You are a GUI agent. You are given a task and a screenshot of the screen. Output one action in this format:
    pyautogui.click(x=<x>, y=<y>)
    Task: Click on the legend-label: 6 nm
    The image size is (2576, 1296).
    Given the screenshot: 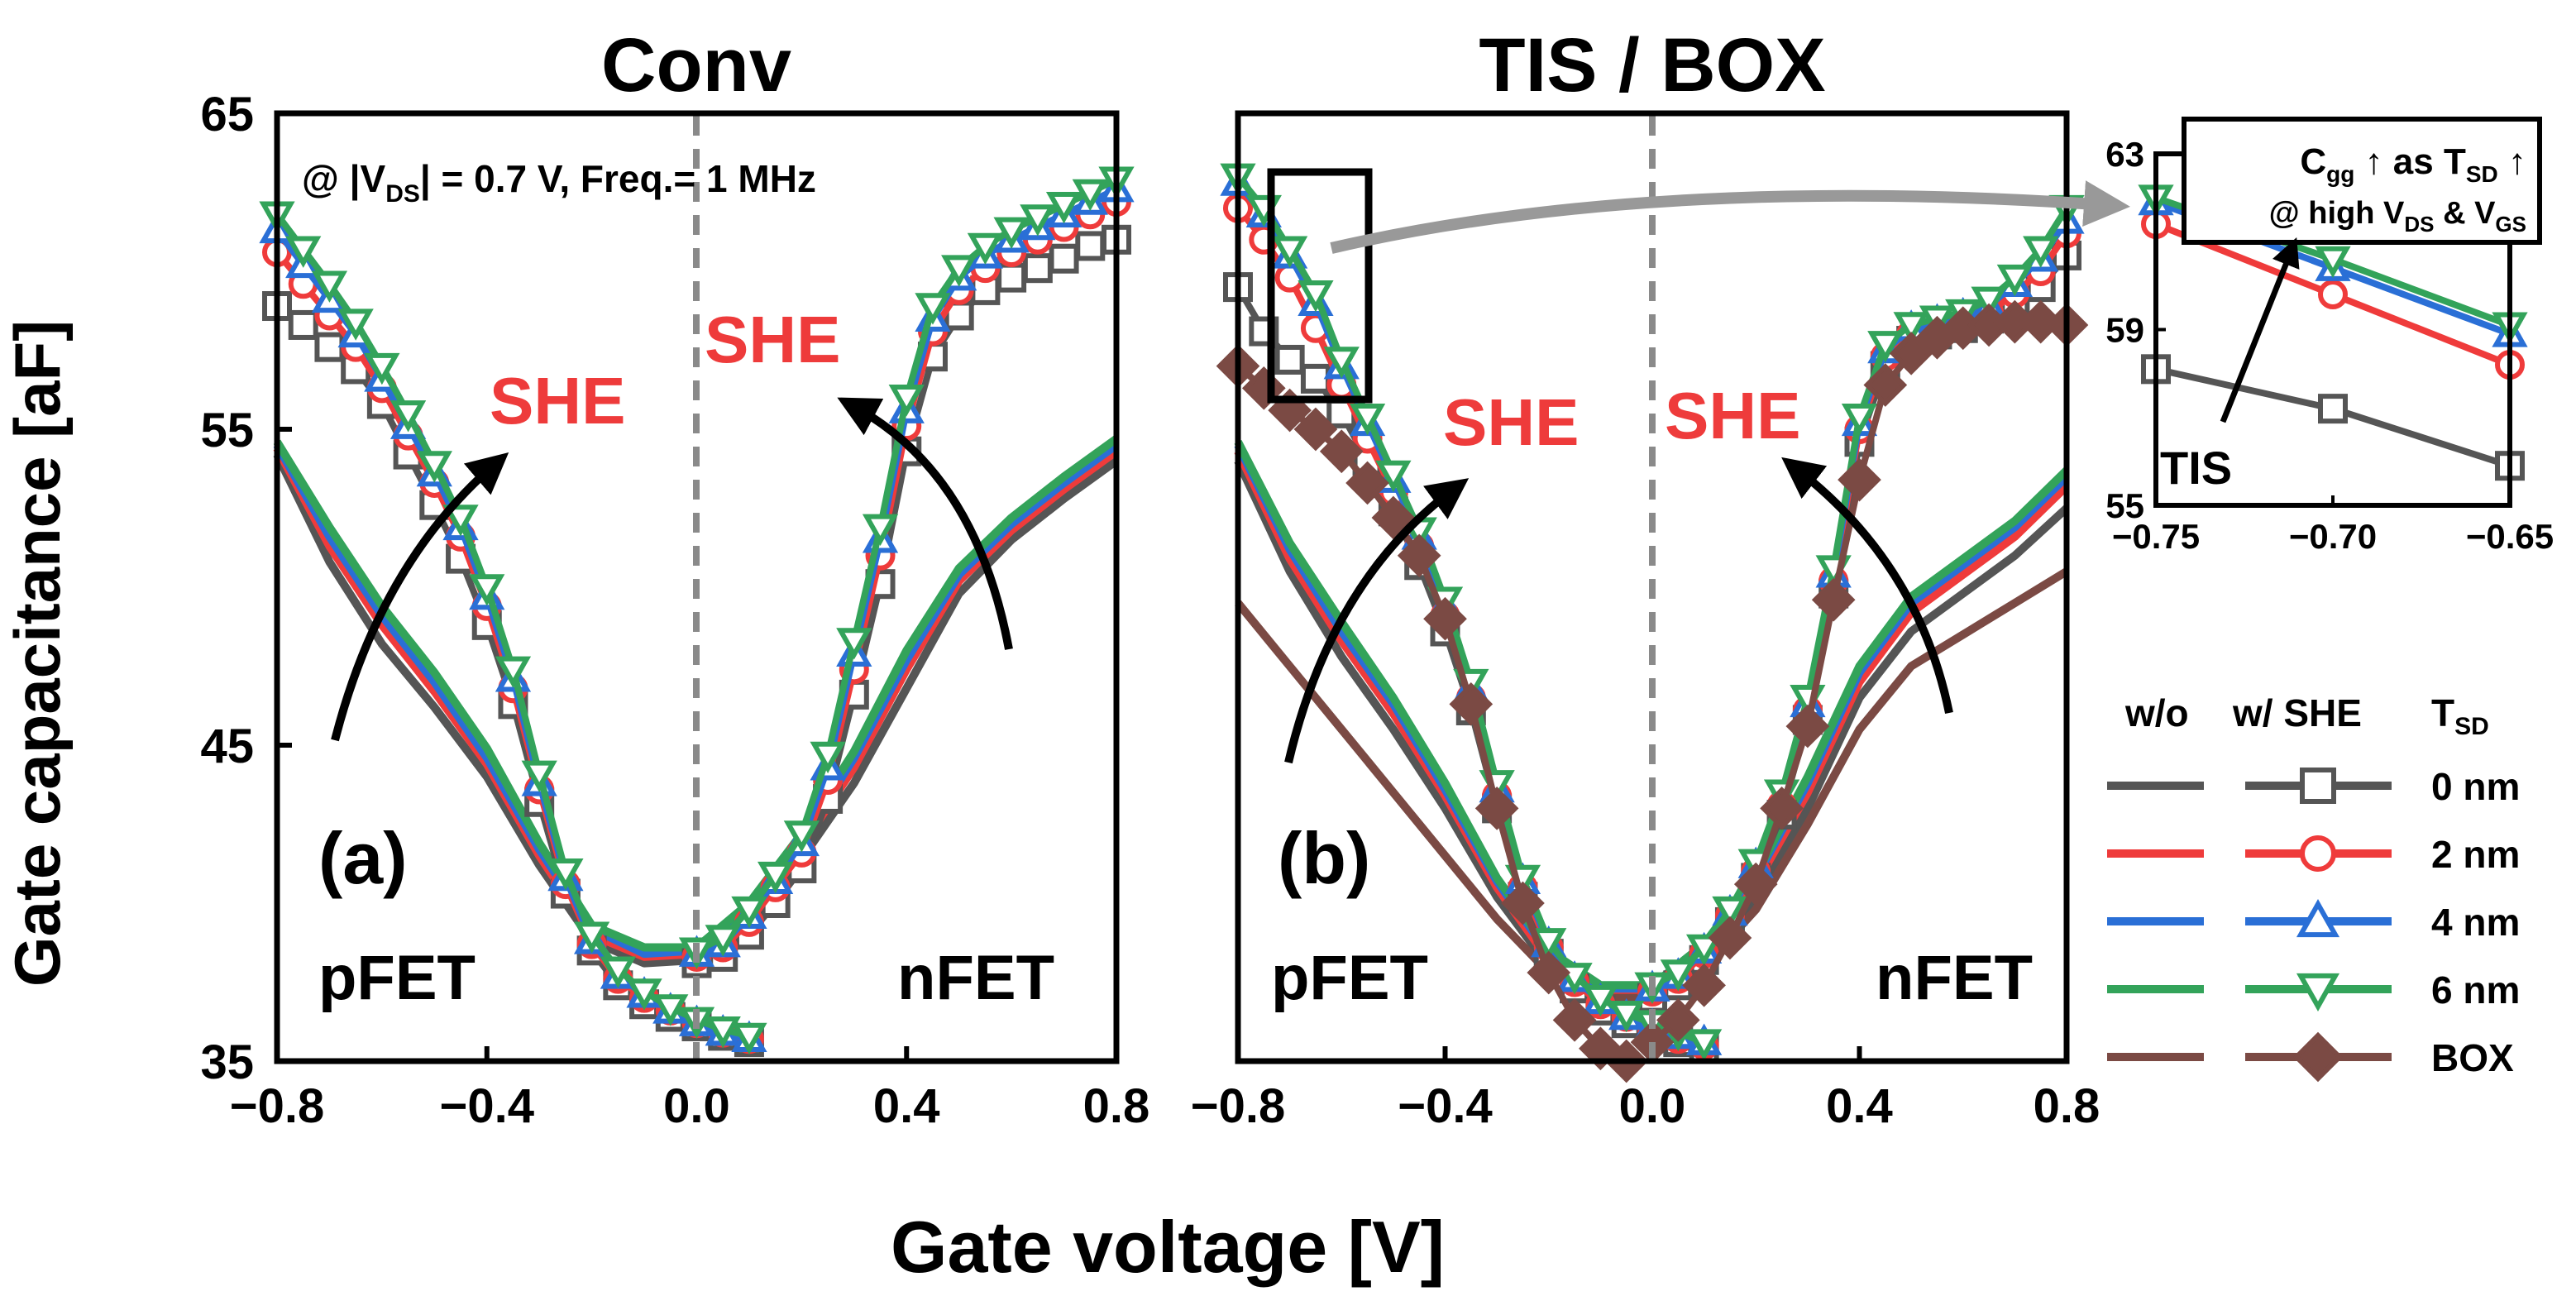 What is the action you would take?
    pyautogui.click(x=2475, y=989)
    